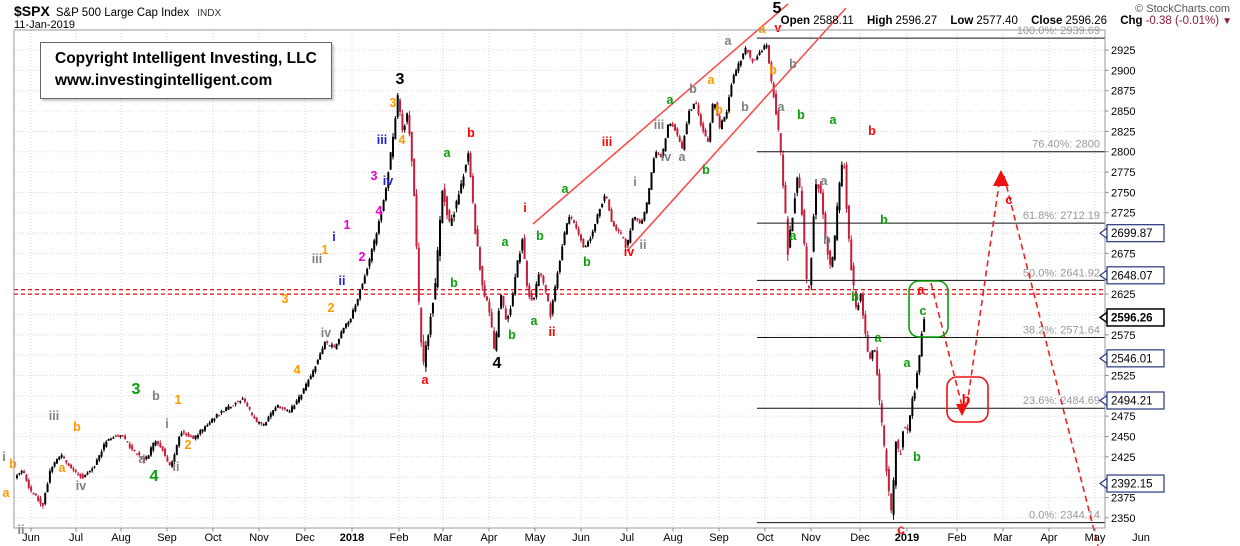 The height and width of the screenshot is (546, 1240). What do you see at coordinates (559, 291) in the screenshot?
I see `support-zone-lines` at bounding box center [559, 291].